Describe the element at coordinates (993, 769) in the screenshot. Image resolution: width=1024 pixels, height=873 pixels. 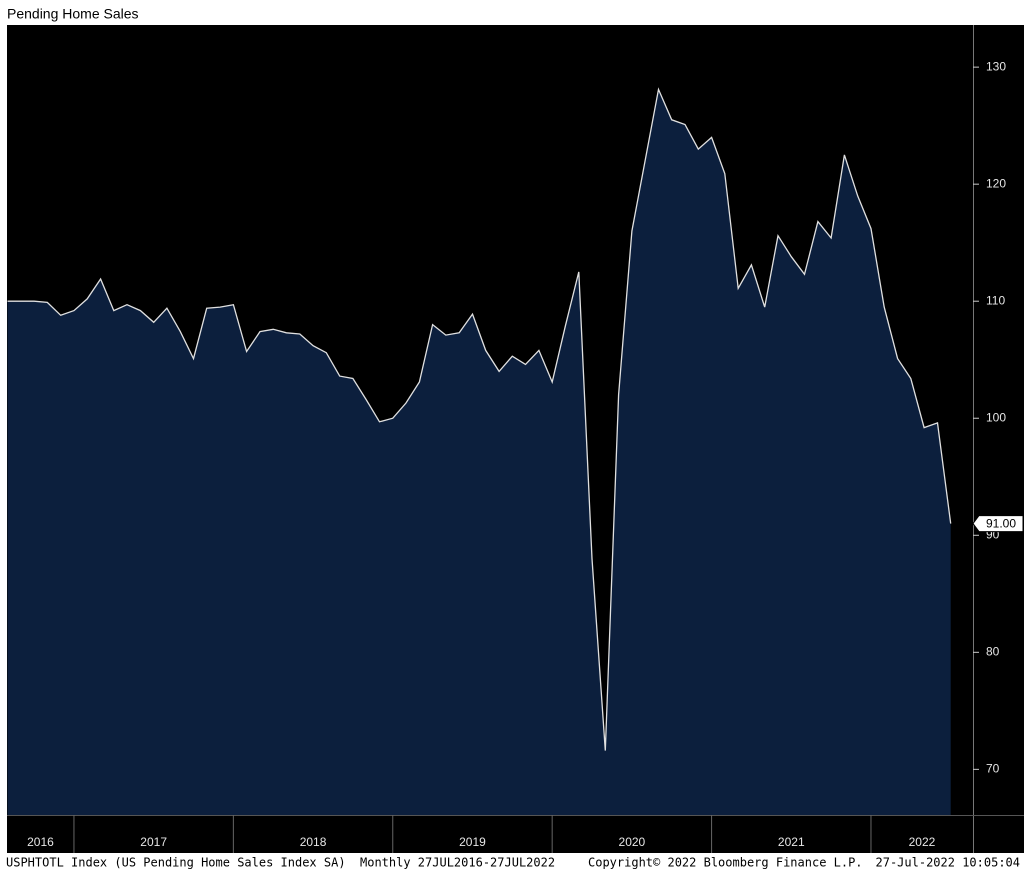
I see `y-tick-label: 70` at that location.